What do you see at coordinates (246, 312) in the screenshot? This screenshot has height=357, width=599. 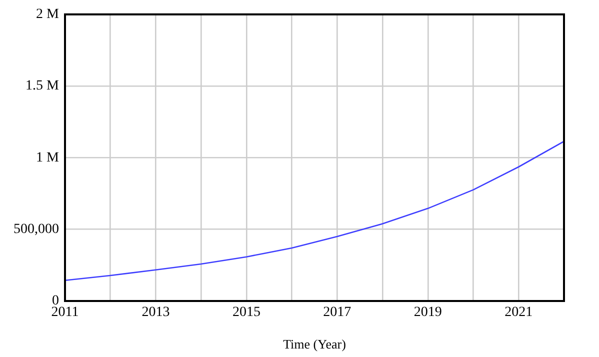 I see `x-tick-label: 2015` at bounding box center [246, 312].